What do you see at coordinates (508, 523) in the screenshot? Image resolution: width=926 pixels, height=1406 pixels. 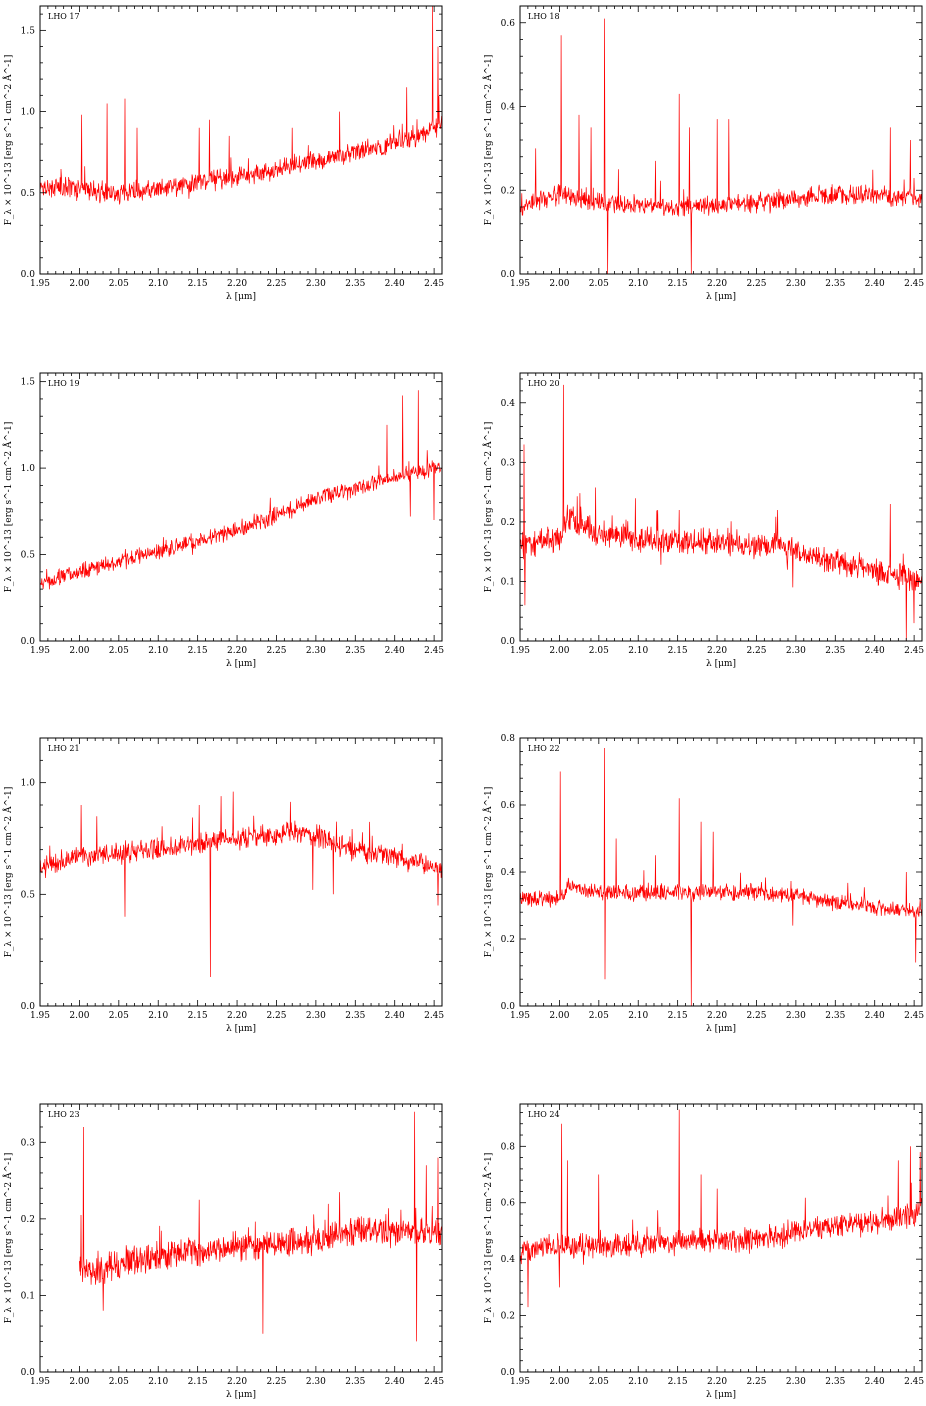 I see `y-tick-label: 0.2` at bounding box center [508, 523].